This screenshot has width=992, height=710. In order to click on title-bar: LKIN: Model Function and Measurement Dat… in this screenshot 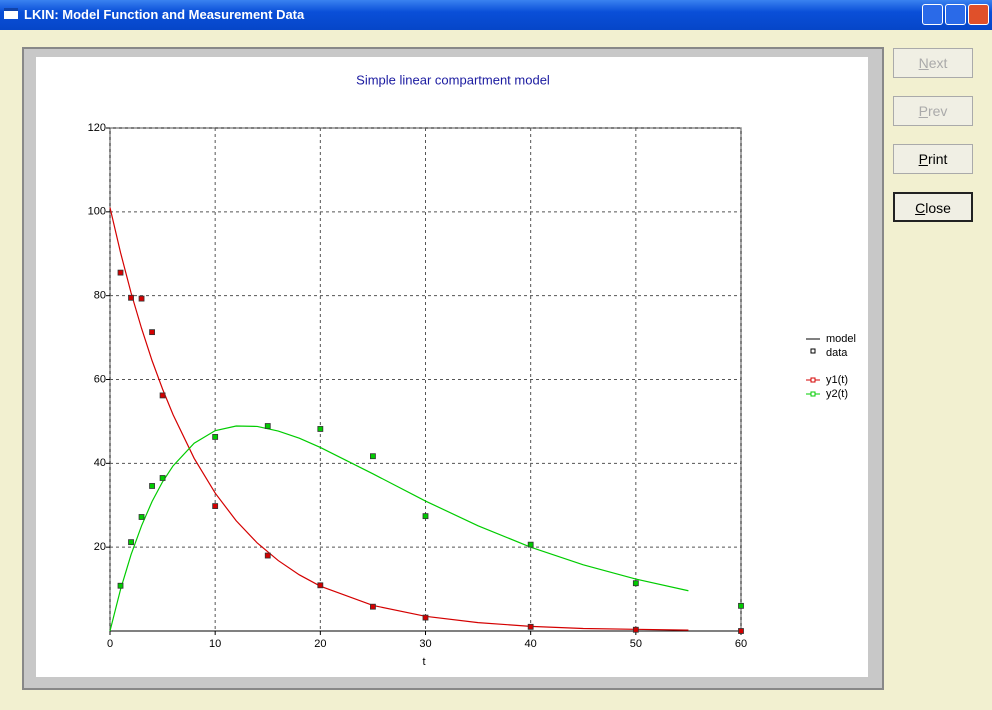, I will do `click(496, 15)`.